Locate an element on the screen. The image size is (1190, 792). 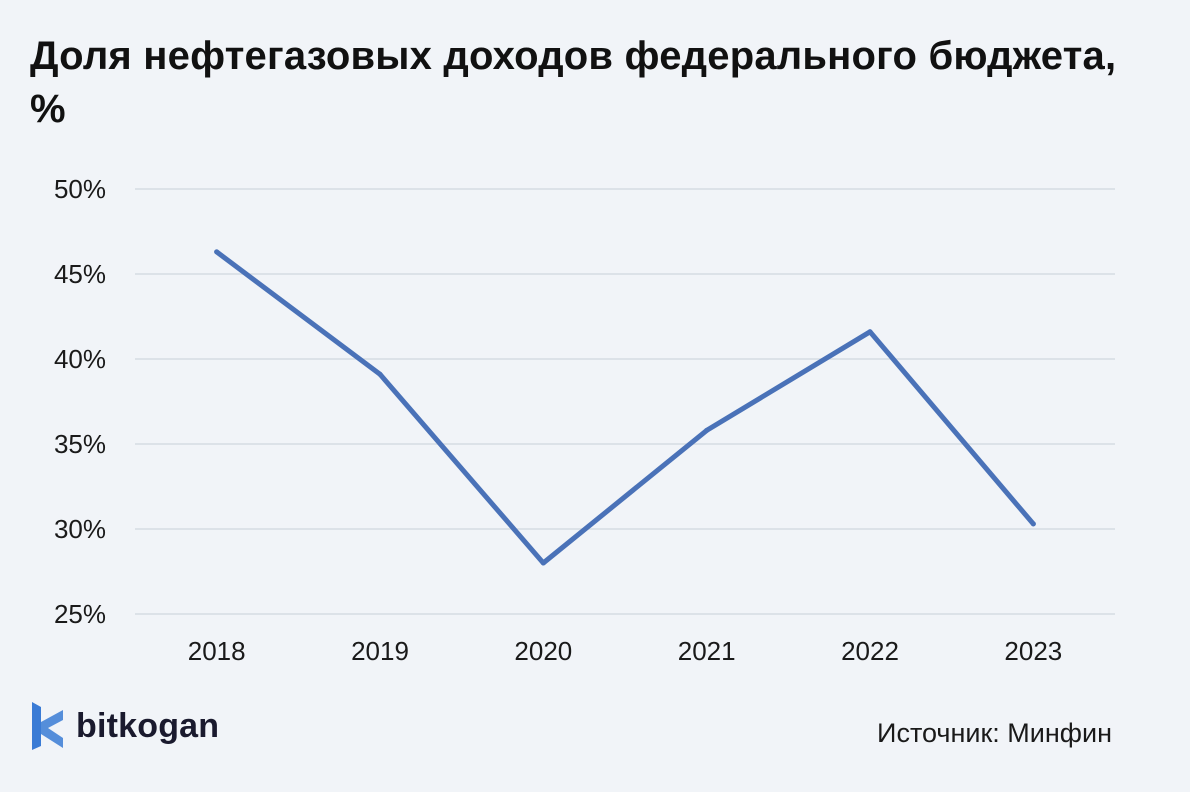
bitkogan-logo-icon is located at coordinates (47, 726).